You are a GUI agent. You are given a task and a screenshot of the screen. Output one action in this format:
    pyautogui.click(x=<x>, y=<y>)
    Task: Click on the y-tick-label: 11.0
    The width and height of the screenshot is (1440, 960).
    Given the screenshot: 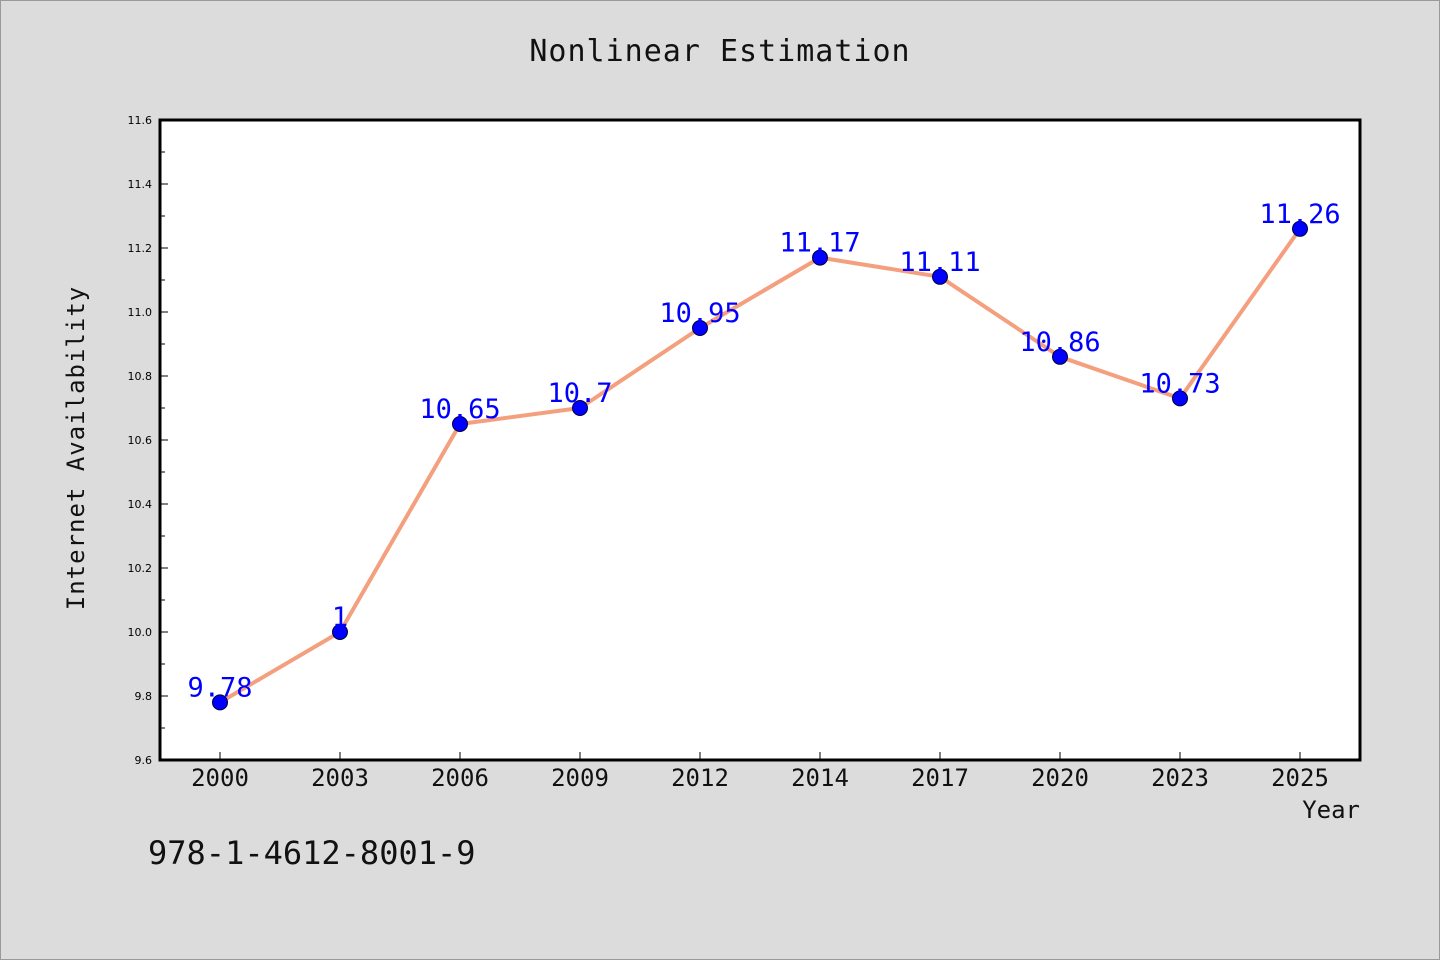 What is the action you would take?
    pyautogui.click(x=140, y=312)
    